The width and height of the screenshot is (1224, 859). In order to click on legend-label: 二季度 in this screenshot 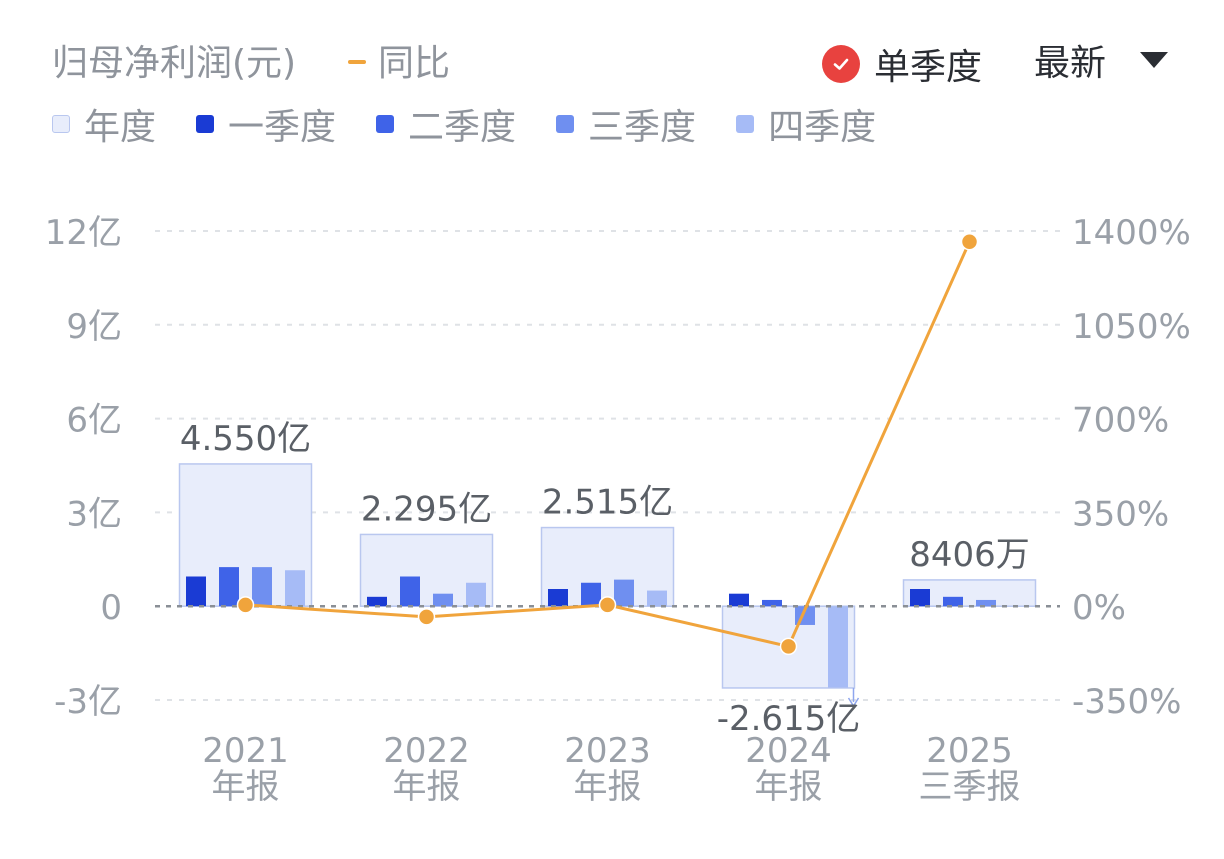, I will do `click(462, 127)`.